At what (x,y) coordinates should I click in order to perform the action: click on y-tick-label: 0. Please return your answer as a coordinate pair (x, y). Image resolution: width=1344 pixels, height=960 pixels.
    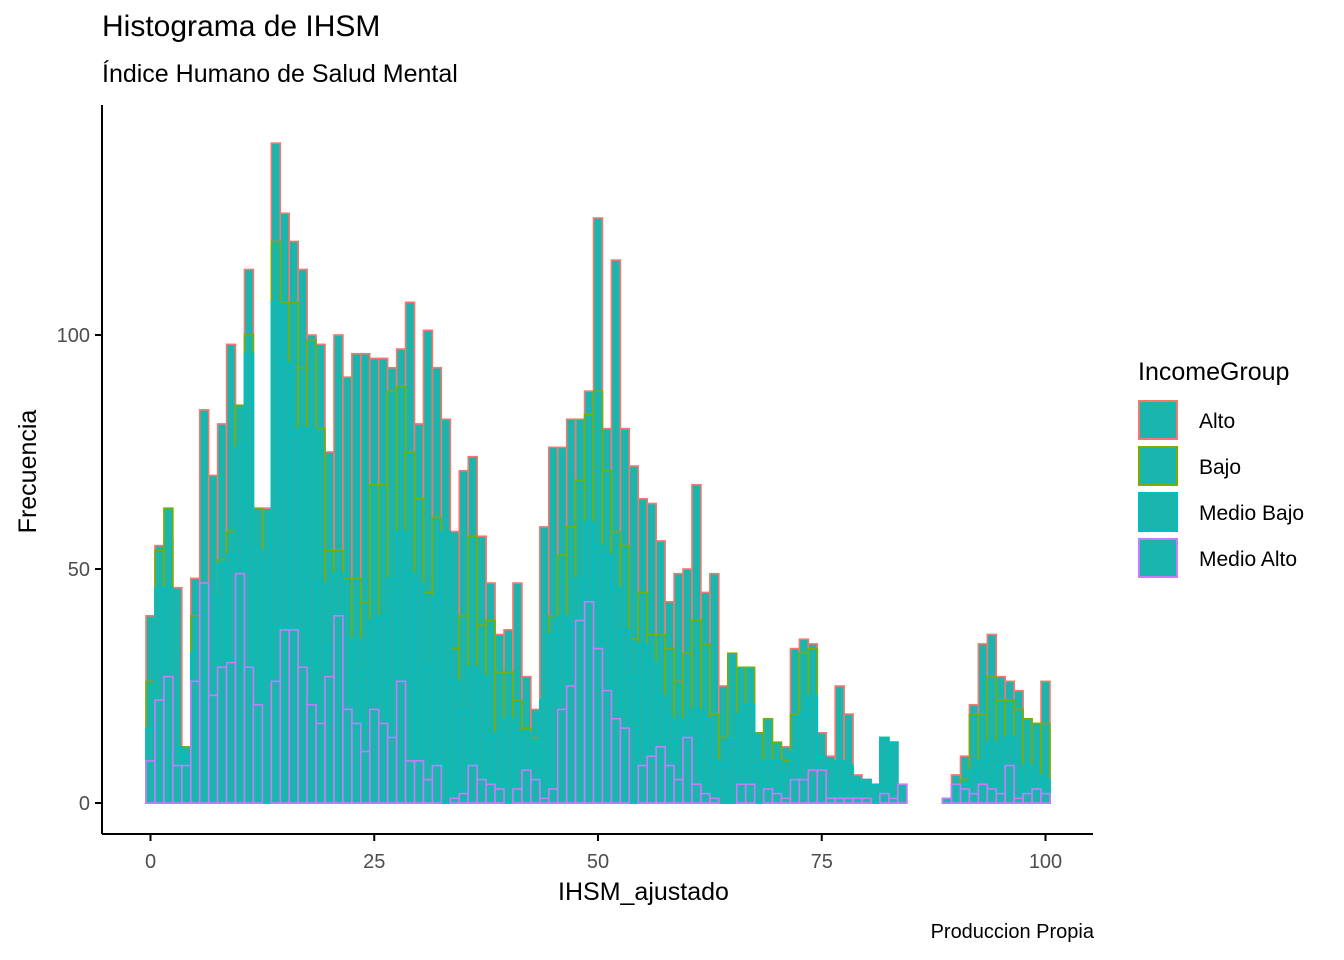
    Looking at the image, I should click on (84, 804).